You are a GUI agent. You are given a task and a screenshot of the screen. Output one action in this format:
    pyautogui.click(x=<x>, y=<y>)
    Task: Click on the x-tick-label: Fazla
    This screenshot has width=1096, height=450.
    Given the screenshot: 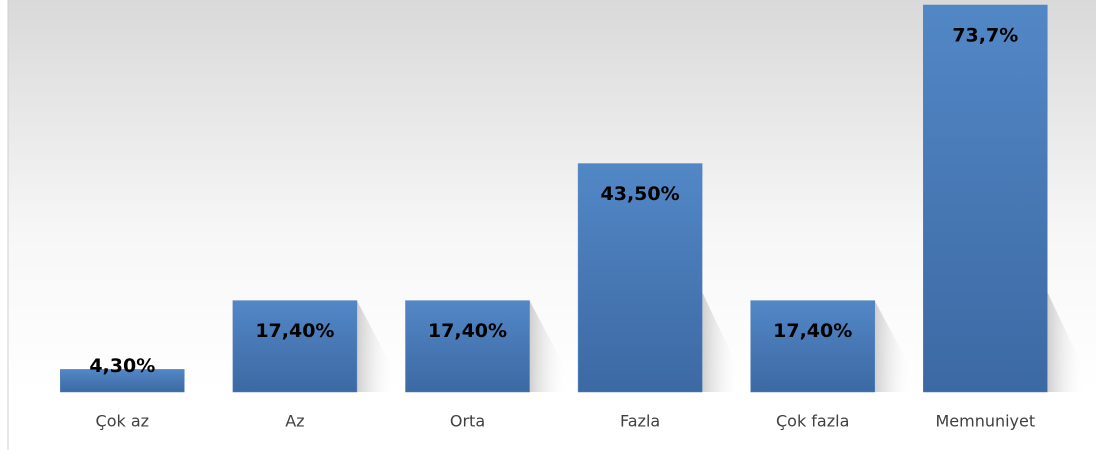 What is the action you would take?
    pyautogui.click(x=640, y=421)
    